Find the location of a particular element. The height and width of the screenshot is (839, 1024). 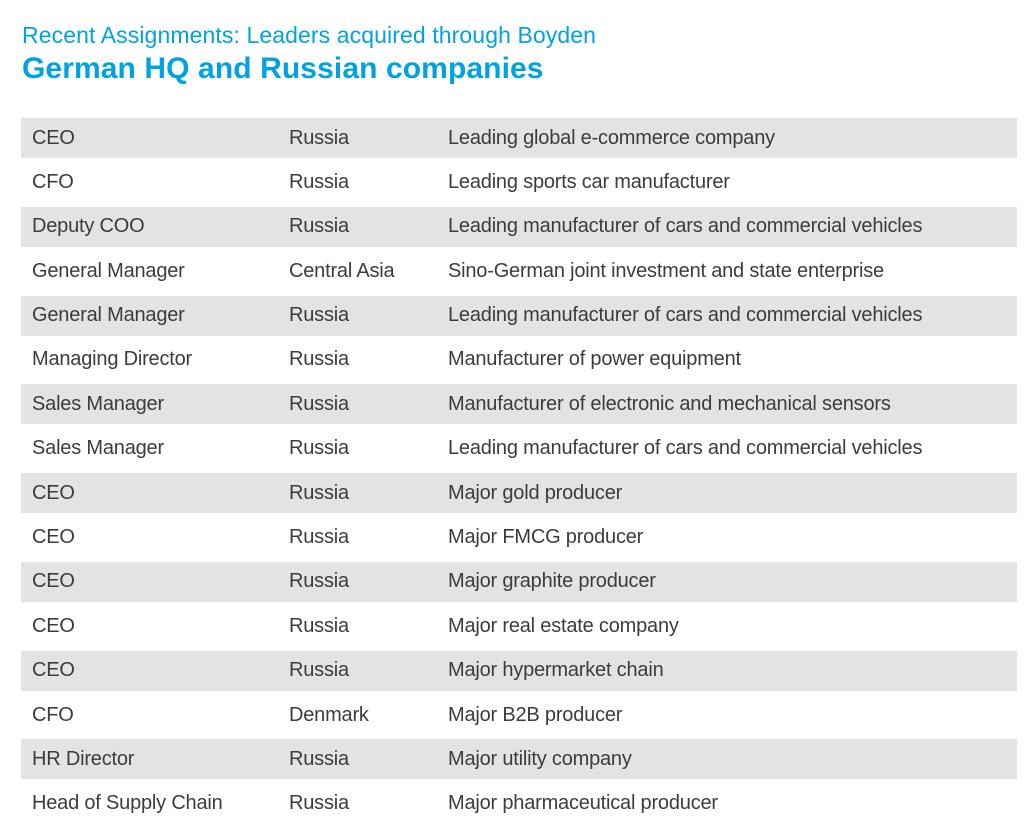

table-row: CEO Russia Major gold producer is located at coordinates (519, 493).